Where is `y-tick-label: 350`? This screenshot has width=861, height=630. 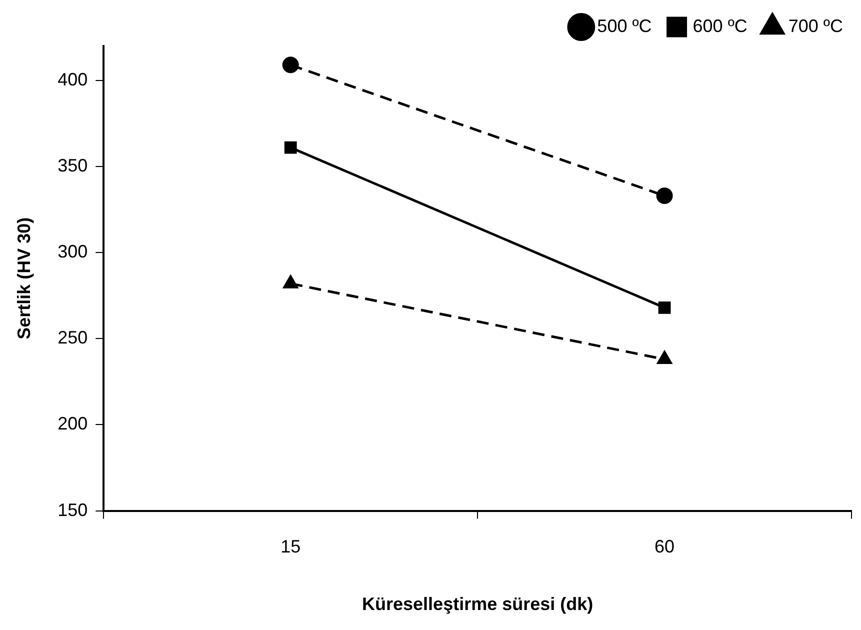
y-tick-label: 350 is located at coordinates (73, 165).